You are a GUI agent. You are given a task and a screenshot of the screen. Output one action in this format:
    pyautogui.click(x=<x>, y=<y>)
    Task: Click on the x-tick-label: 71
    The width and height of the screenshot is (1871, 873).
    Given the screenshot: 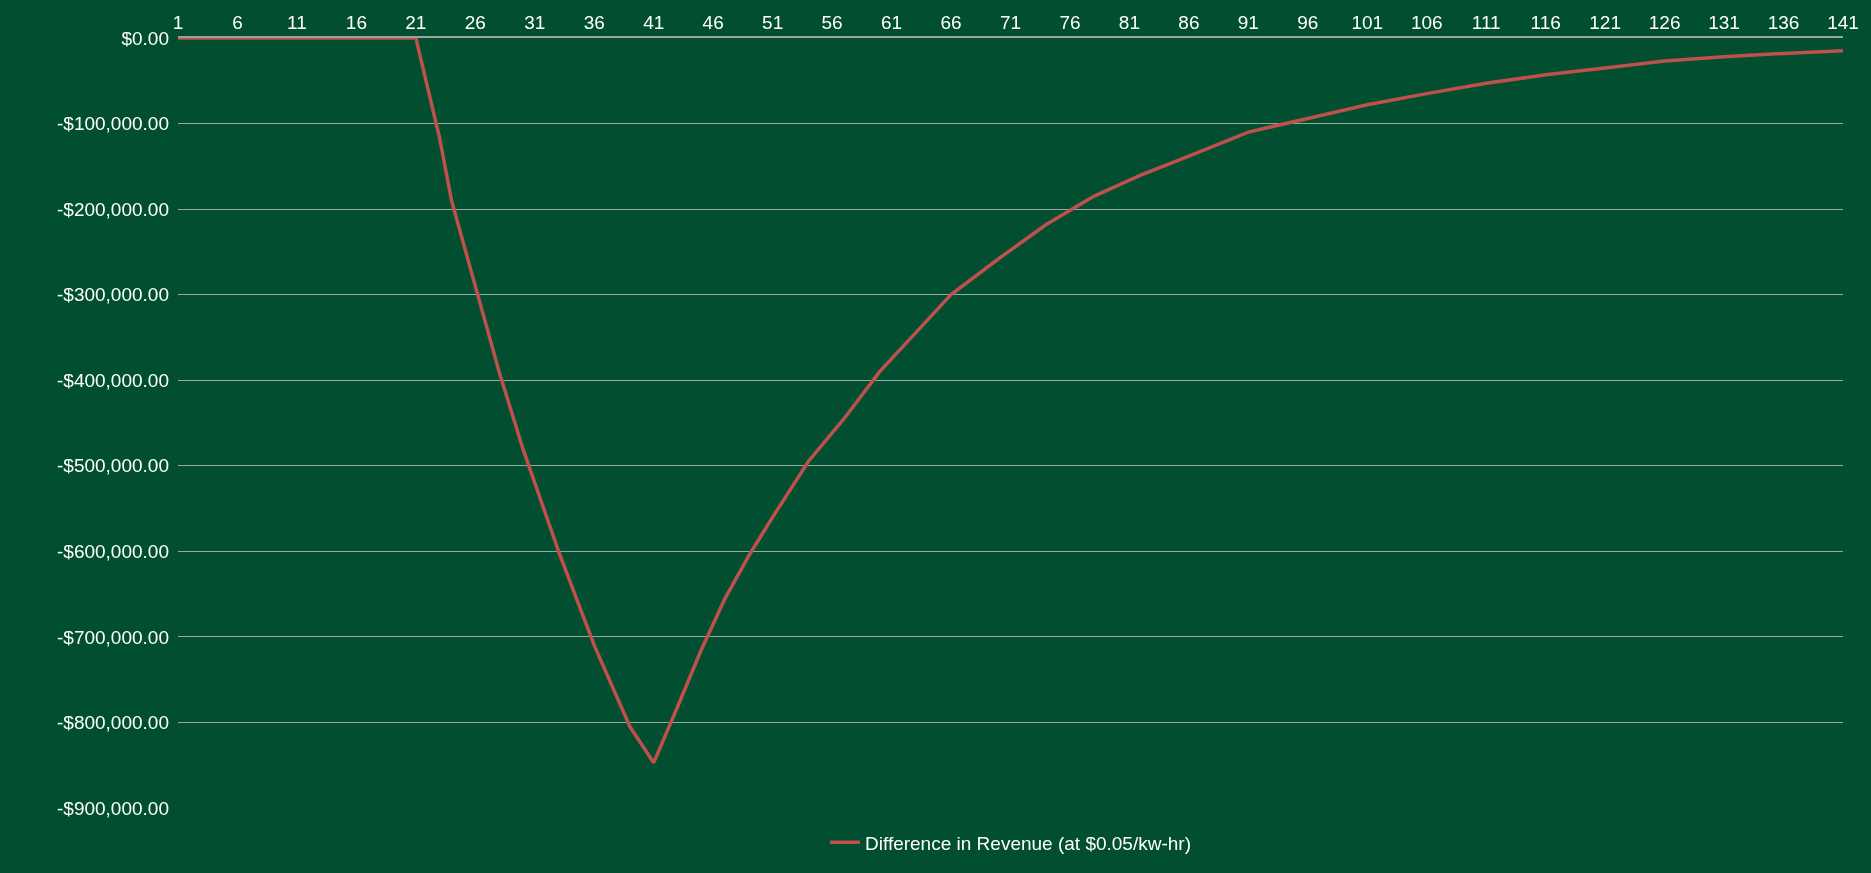 What is the action you would take?
    pyautogui.click(x=1010, y=22)
    